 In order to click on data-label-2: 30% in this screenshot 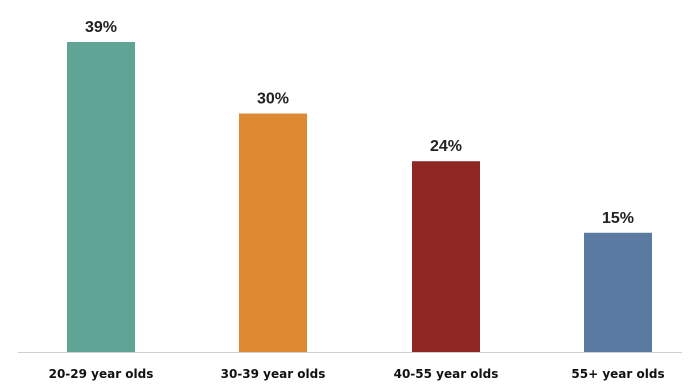, I will do `click(273, 99)`.